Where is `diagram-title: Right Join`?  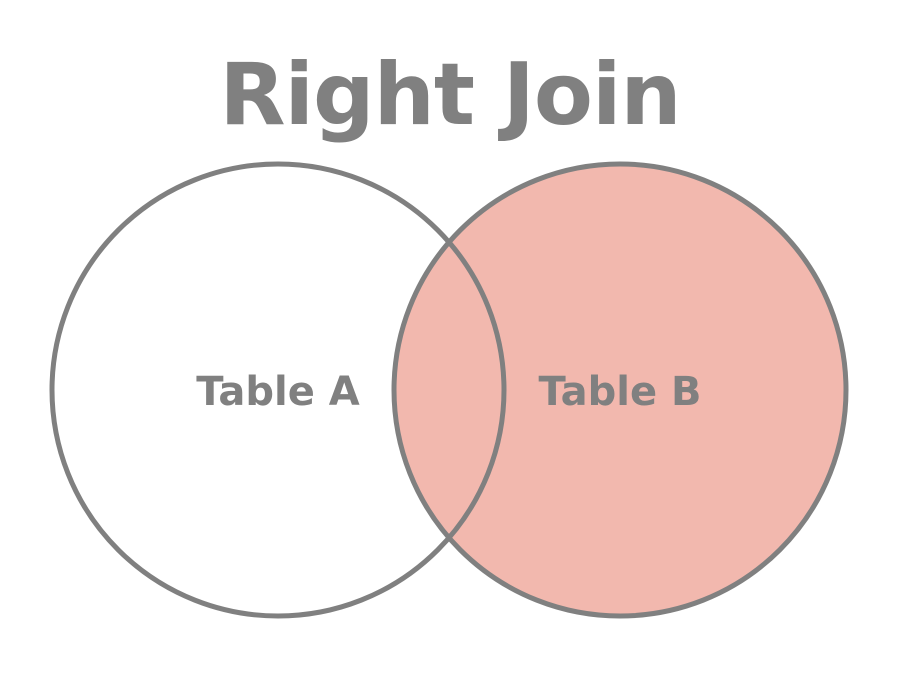 diagram-title: Right Join is located at coordinates (450, 95).